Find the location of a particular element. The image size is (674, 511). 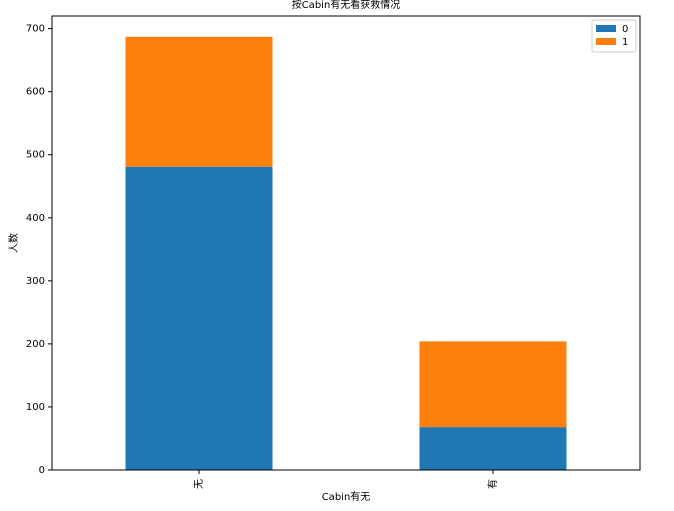

y-tick-label: 300 is located at coordinates (35, 281).